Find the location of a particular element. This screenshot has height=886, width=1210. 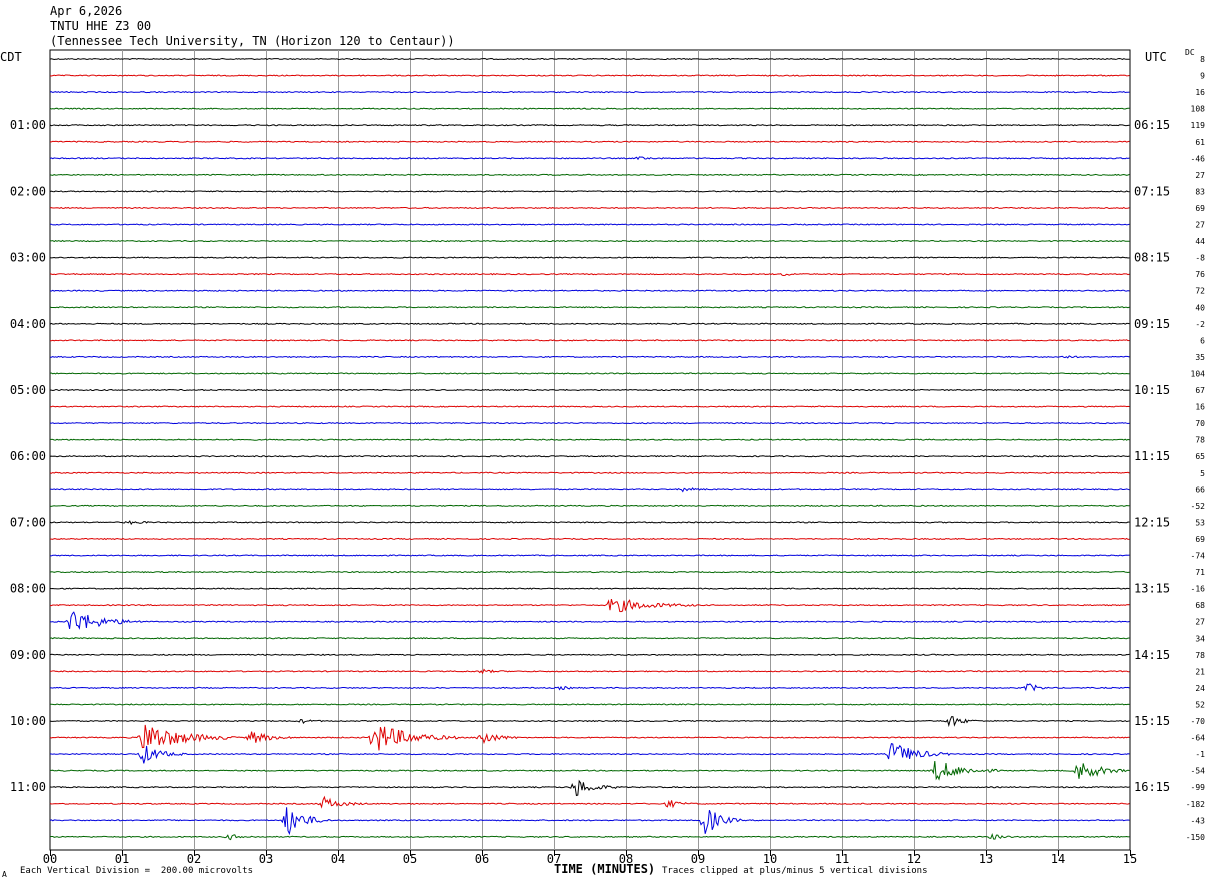

cdt-hour-label: 07:00 is located at coordinates (28, 522).